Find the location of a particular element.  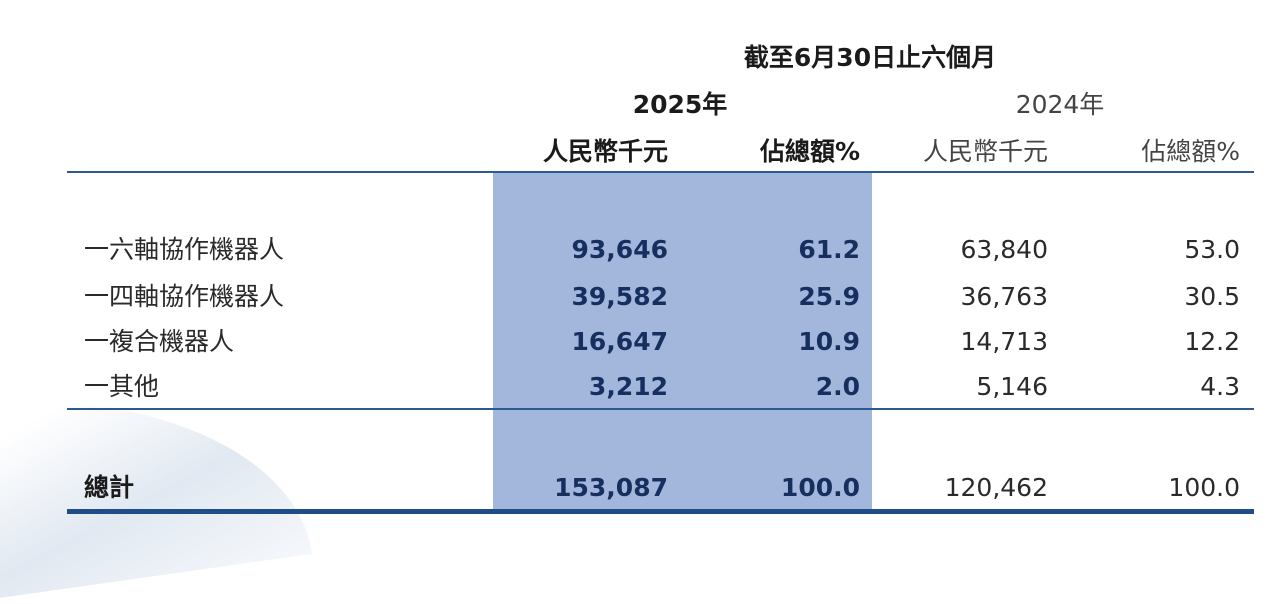

rmb-2024-cell: 36,763 is located at coordinates (1004, 296).